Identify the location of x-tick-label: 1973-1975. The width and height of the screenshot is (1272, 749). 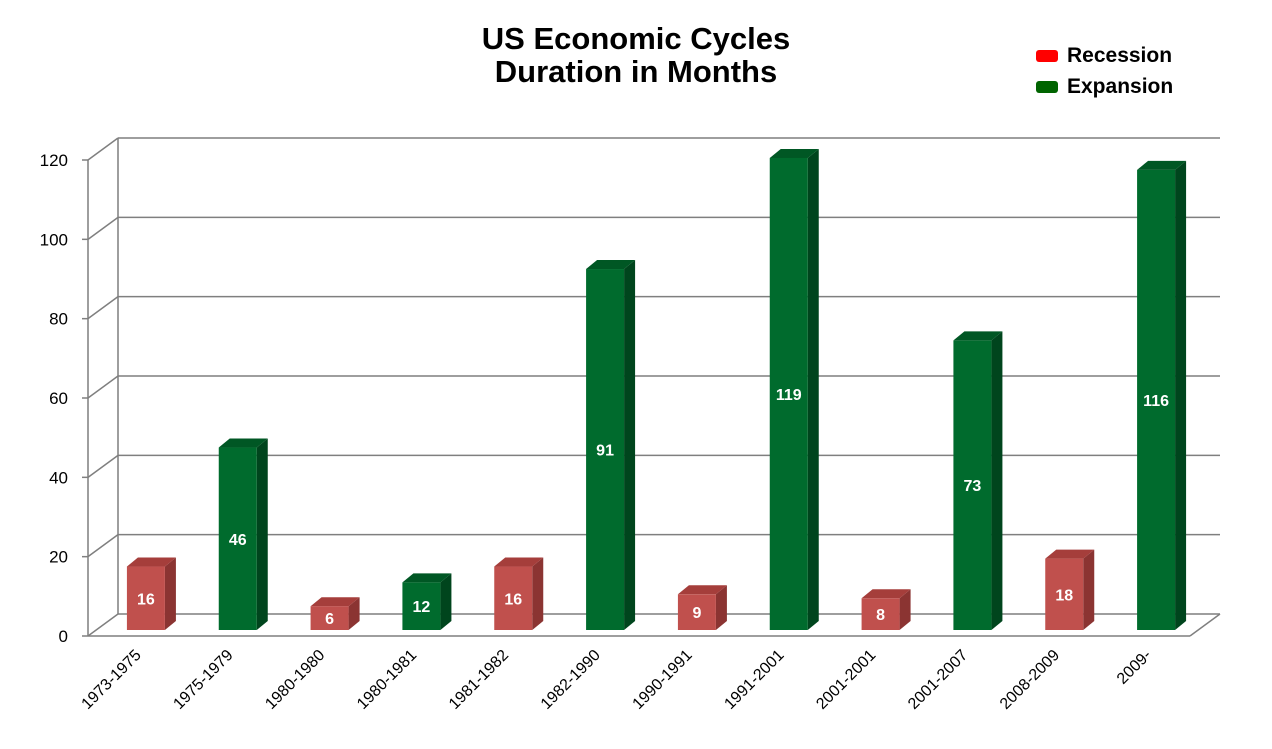
(112, 680).